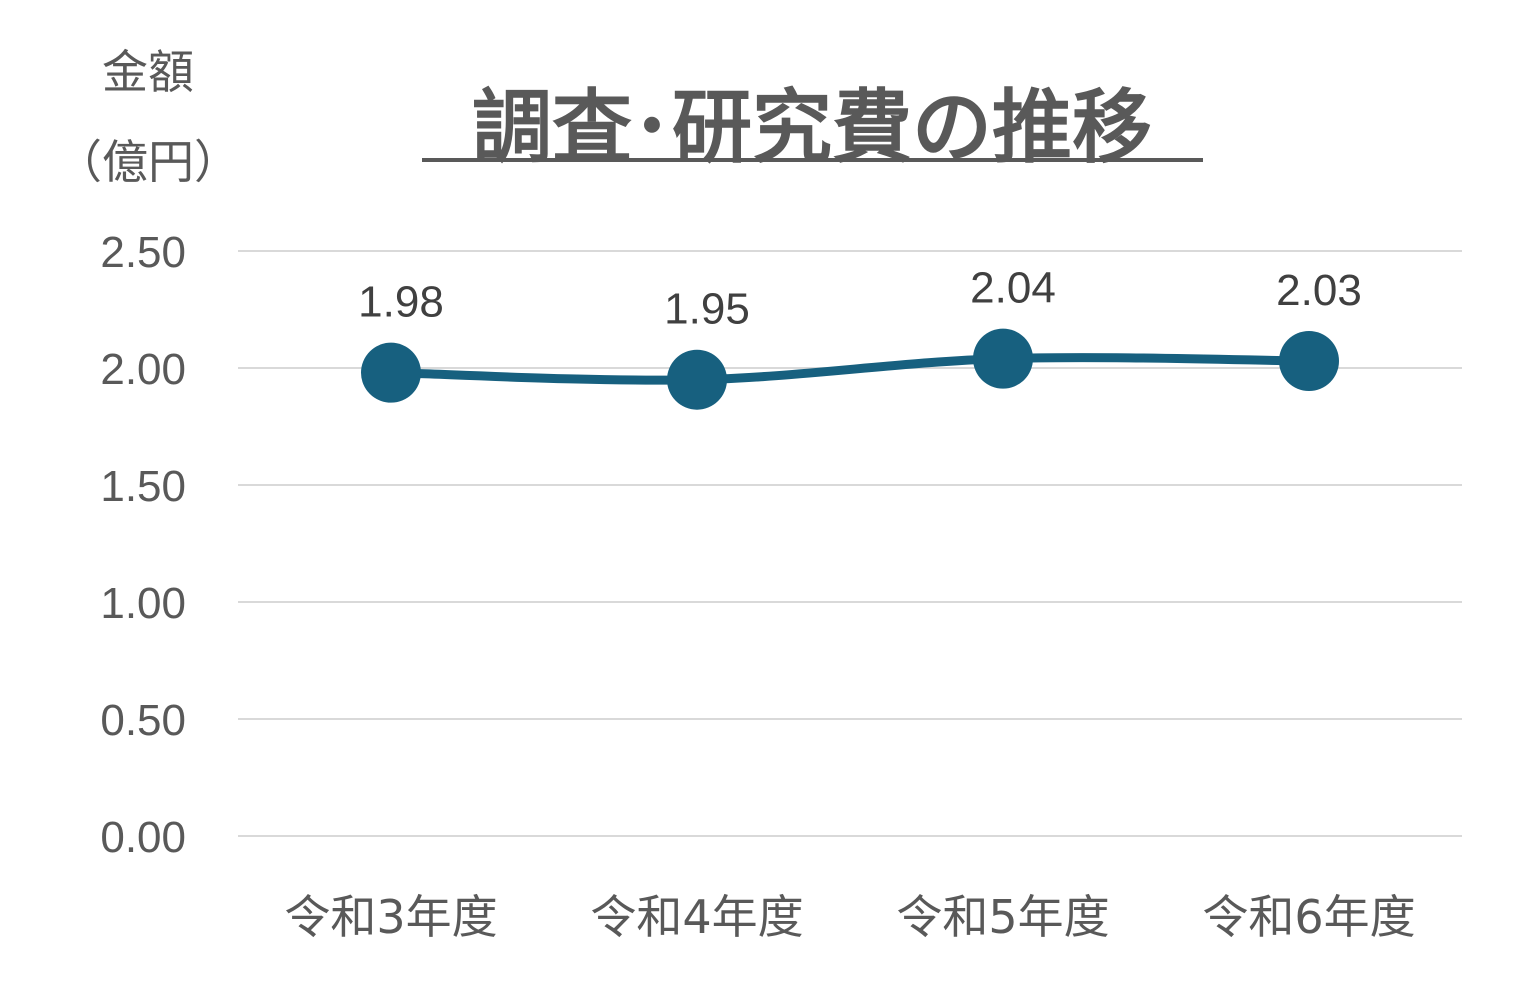  I want to click on y-tick-label: 0.00, so click(143, 837).